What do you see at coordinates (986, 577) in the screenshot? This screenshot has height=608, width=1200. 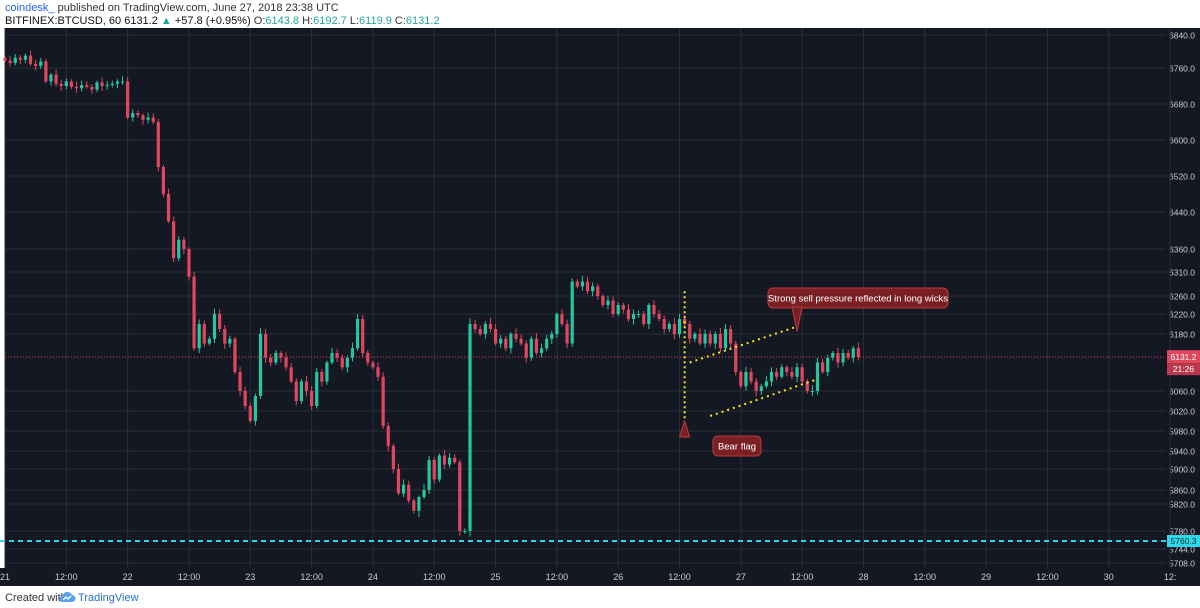 I see `x-tick-label: 29` at bounding box center [986, 577].